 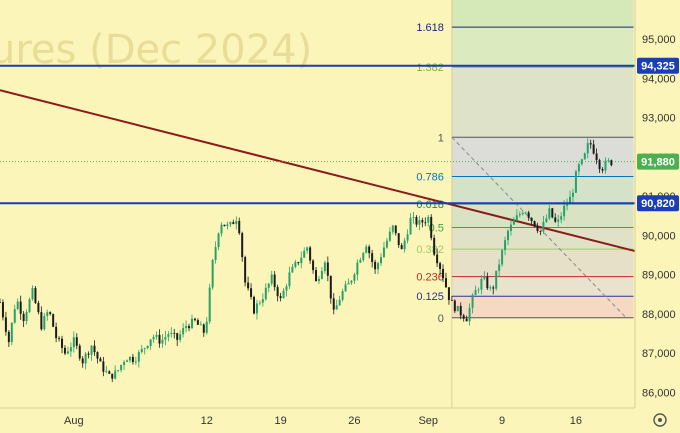 What do you see at coordinates (280, 421) in the screenshot?
I see `x-tick-label-2: 19` at bounding box center [280, 421].